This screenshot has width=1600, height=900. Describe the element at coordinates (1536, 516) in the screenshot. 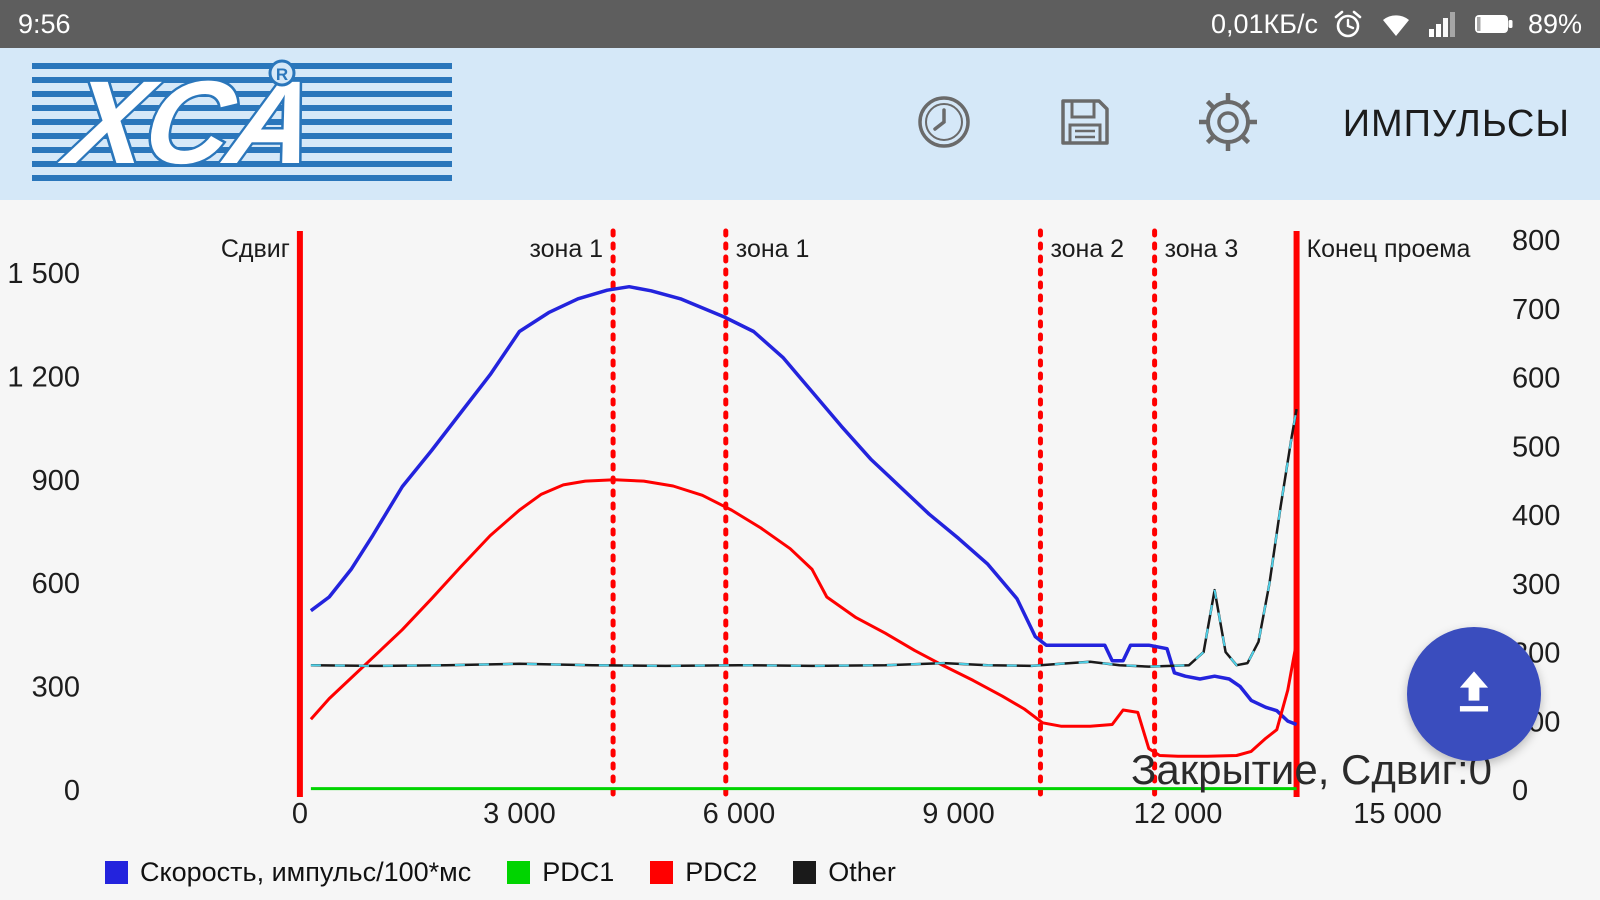

I see `right-axis-tick: 400` at that location.